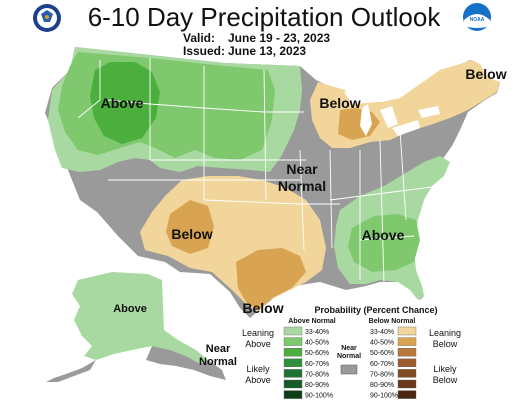 This screenshot has width=525, height=405. Describe the element at coordinates (382, 332) in the screenshot. I see `legend-below-label: 33-40%` at that location.